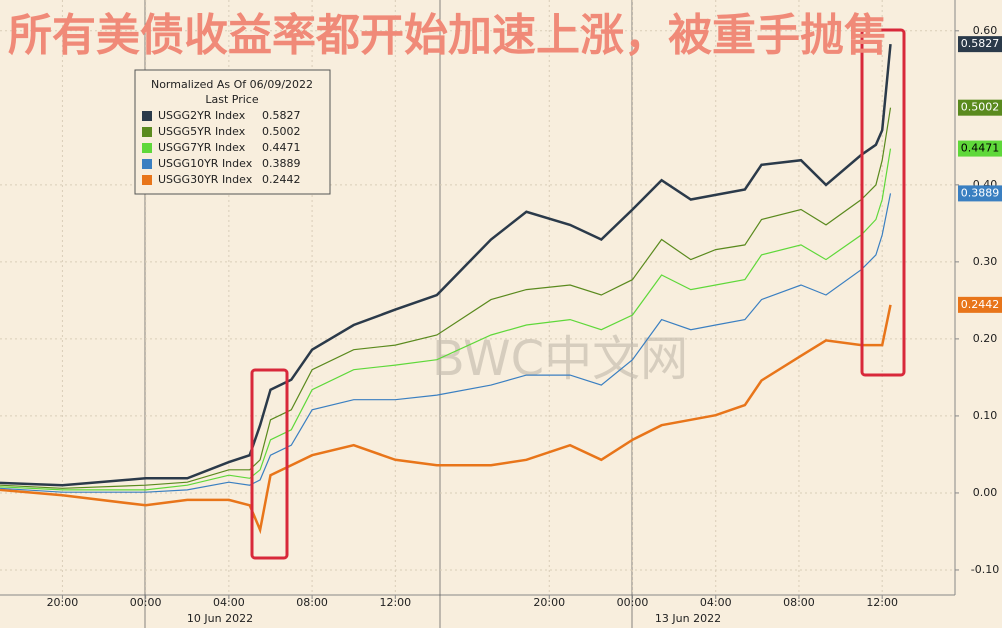 This screenshot has width=1002, height=628. Describe the element at coordinates (205, 179) in the screenshot. I see `legend-label: USGG30YR Index` at that location.